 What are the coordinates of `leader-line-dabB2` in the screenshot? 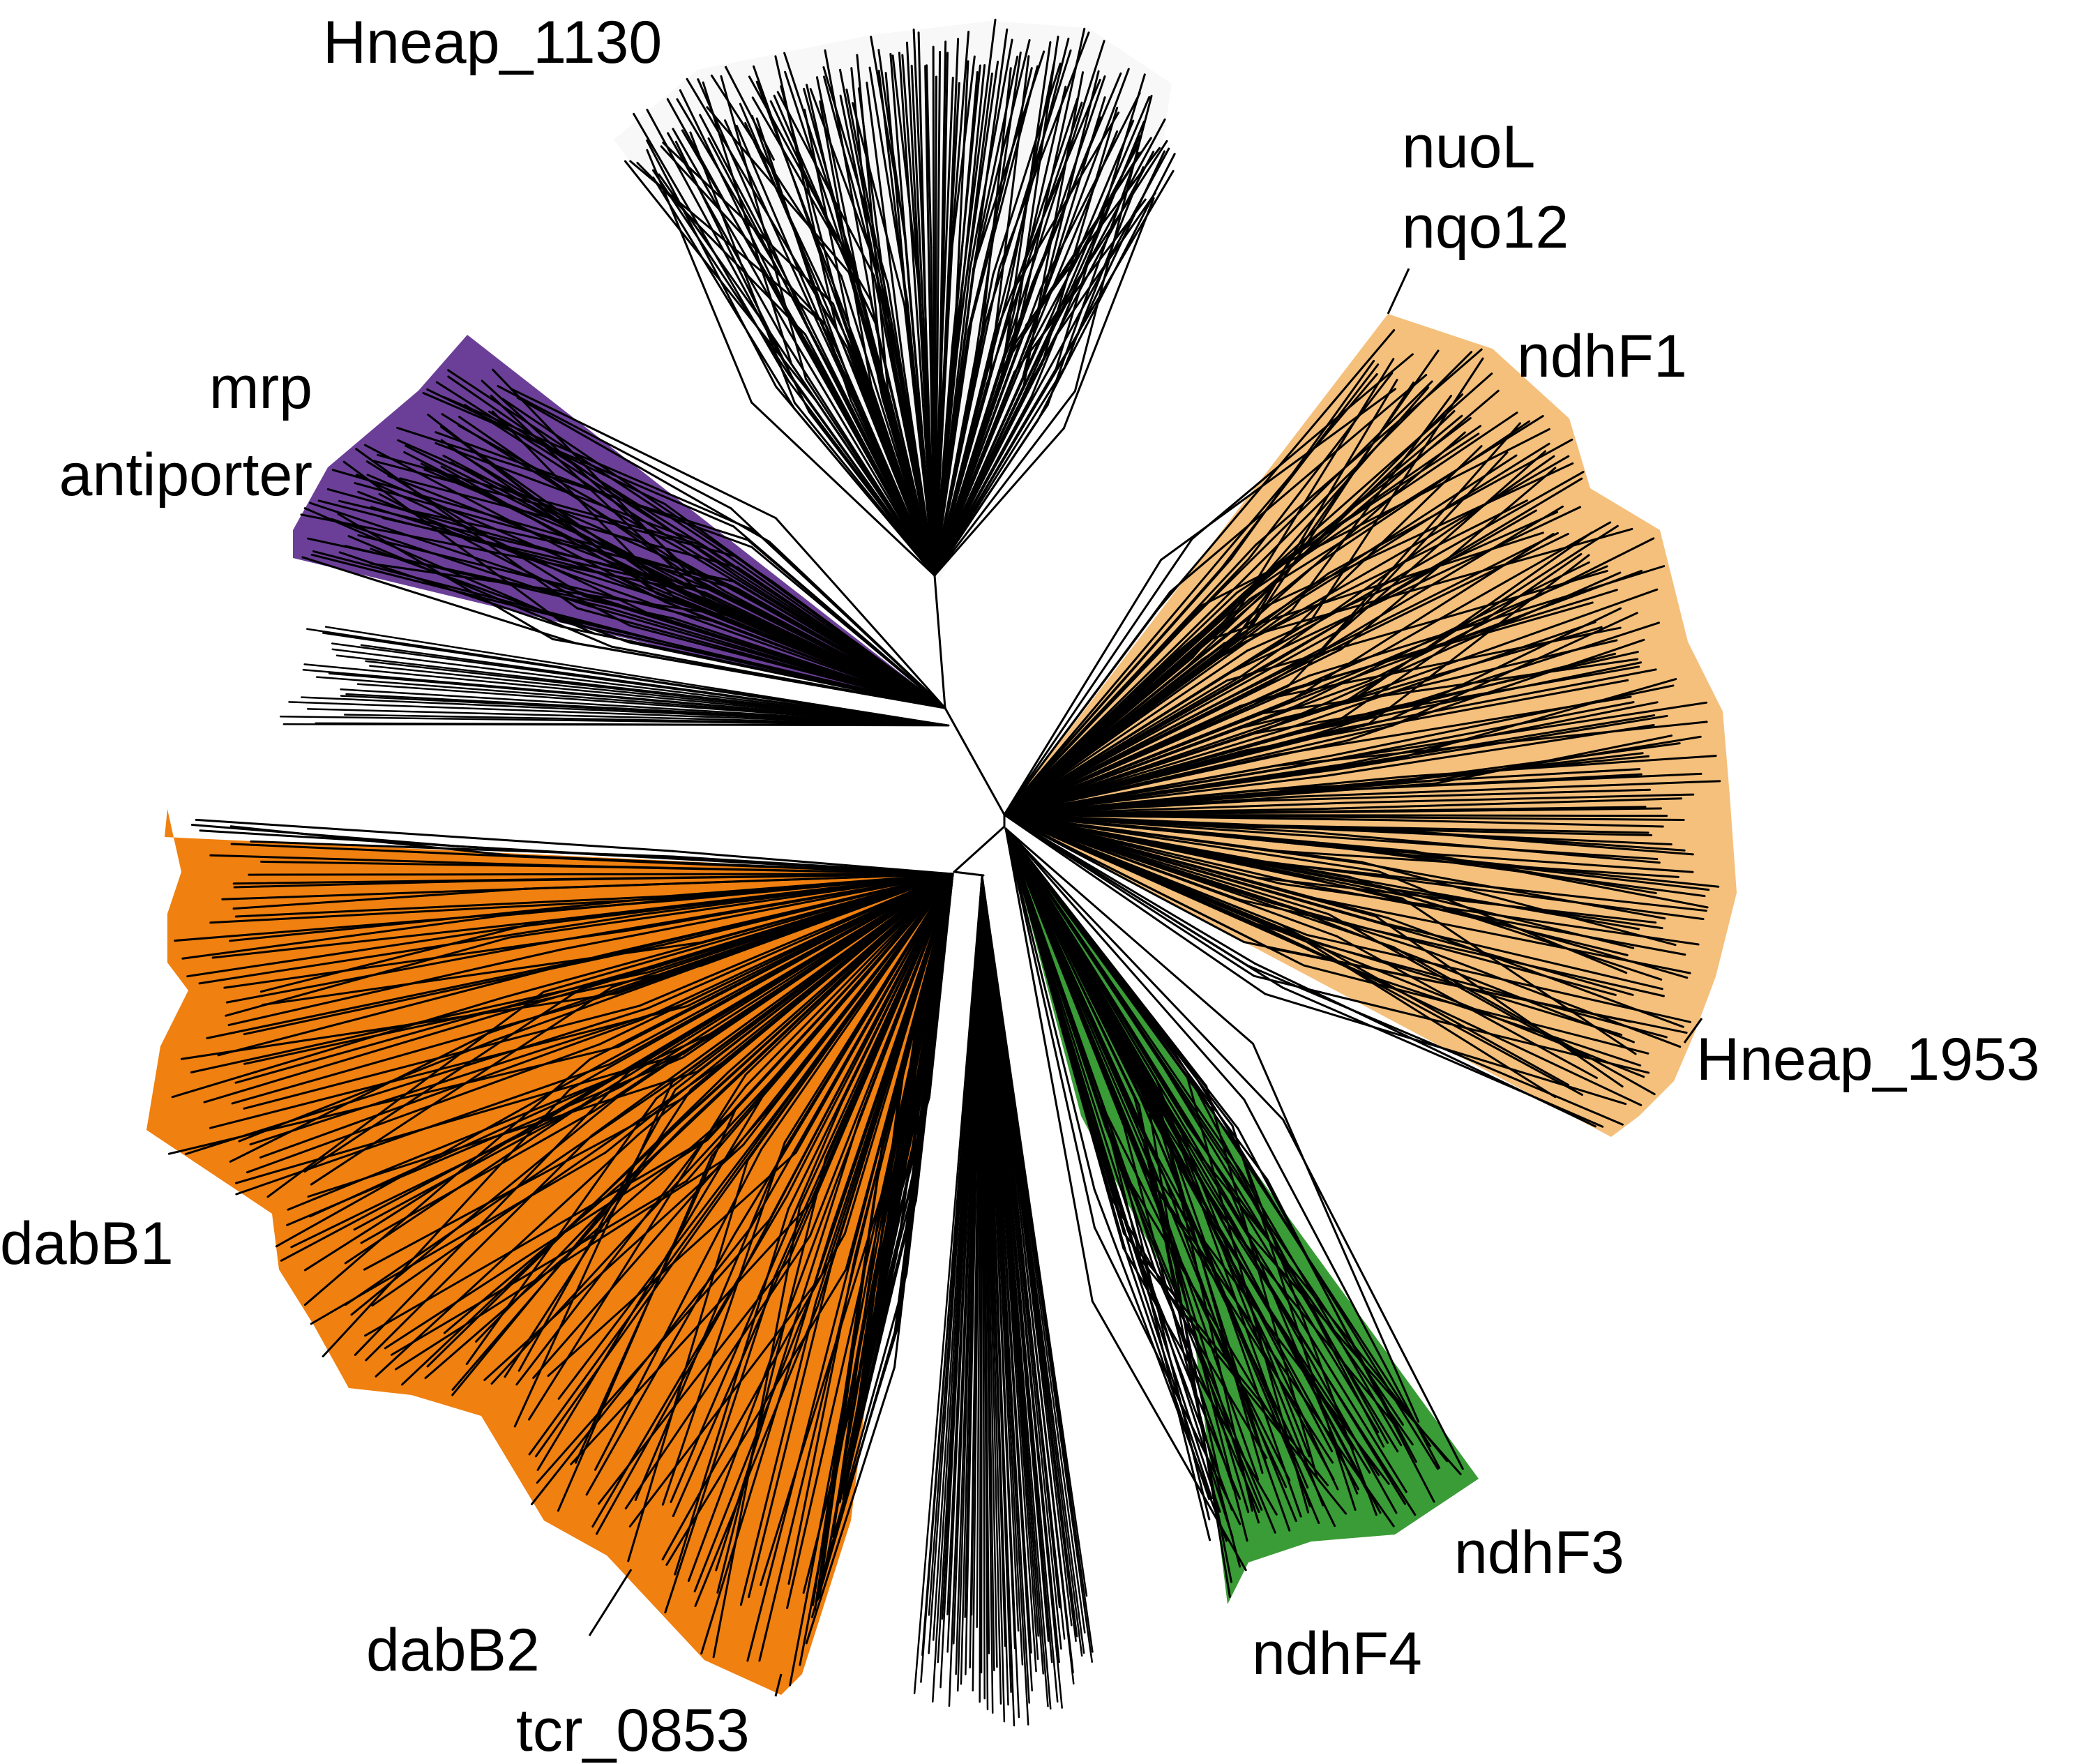 It's located at (610, 1602).